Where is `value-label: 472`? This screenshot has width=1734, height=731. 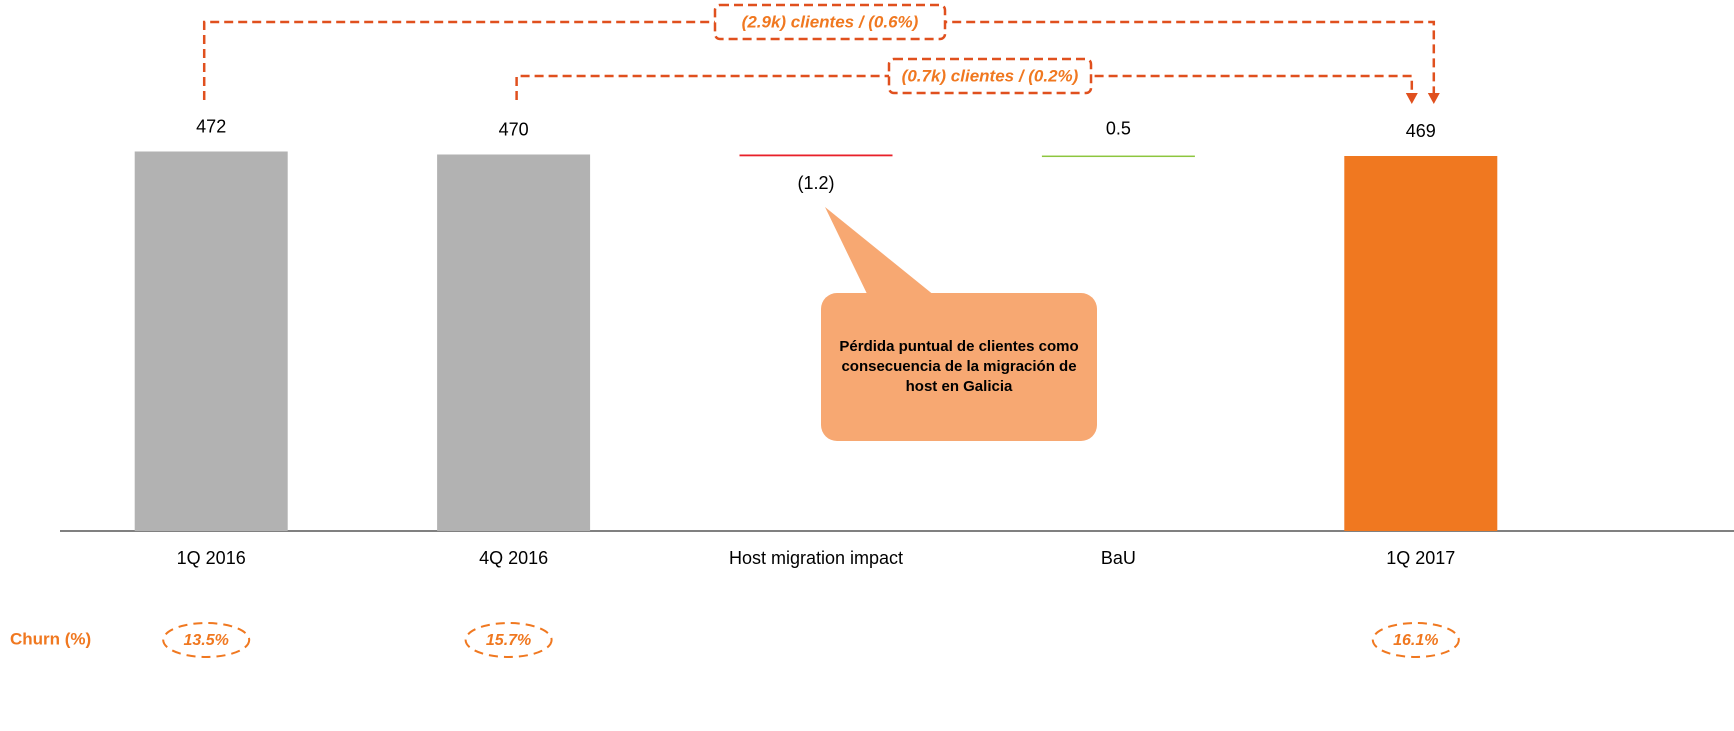
value-label: 472 is located at coordinates (211, 126).